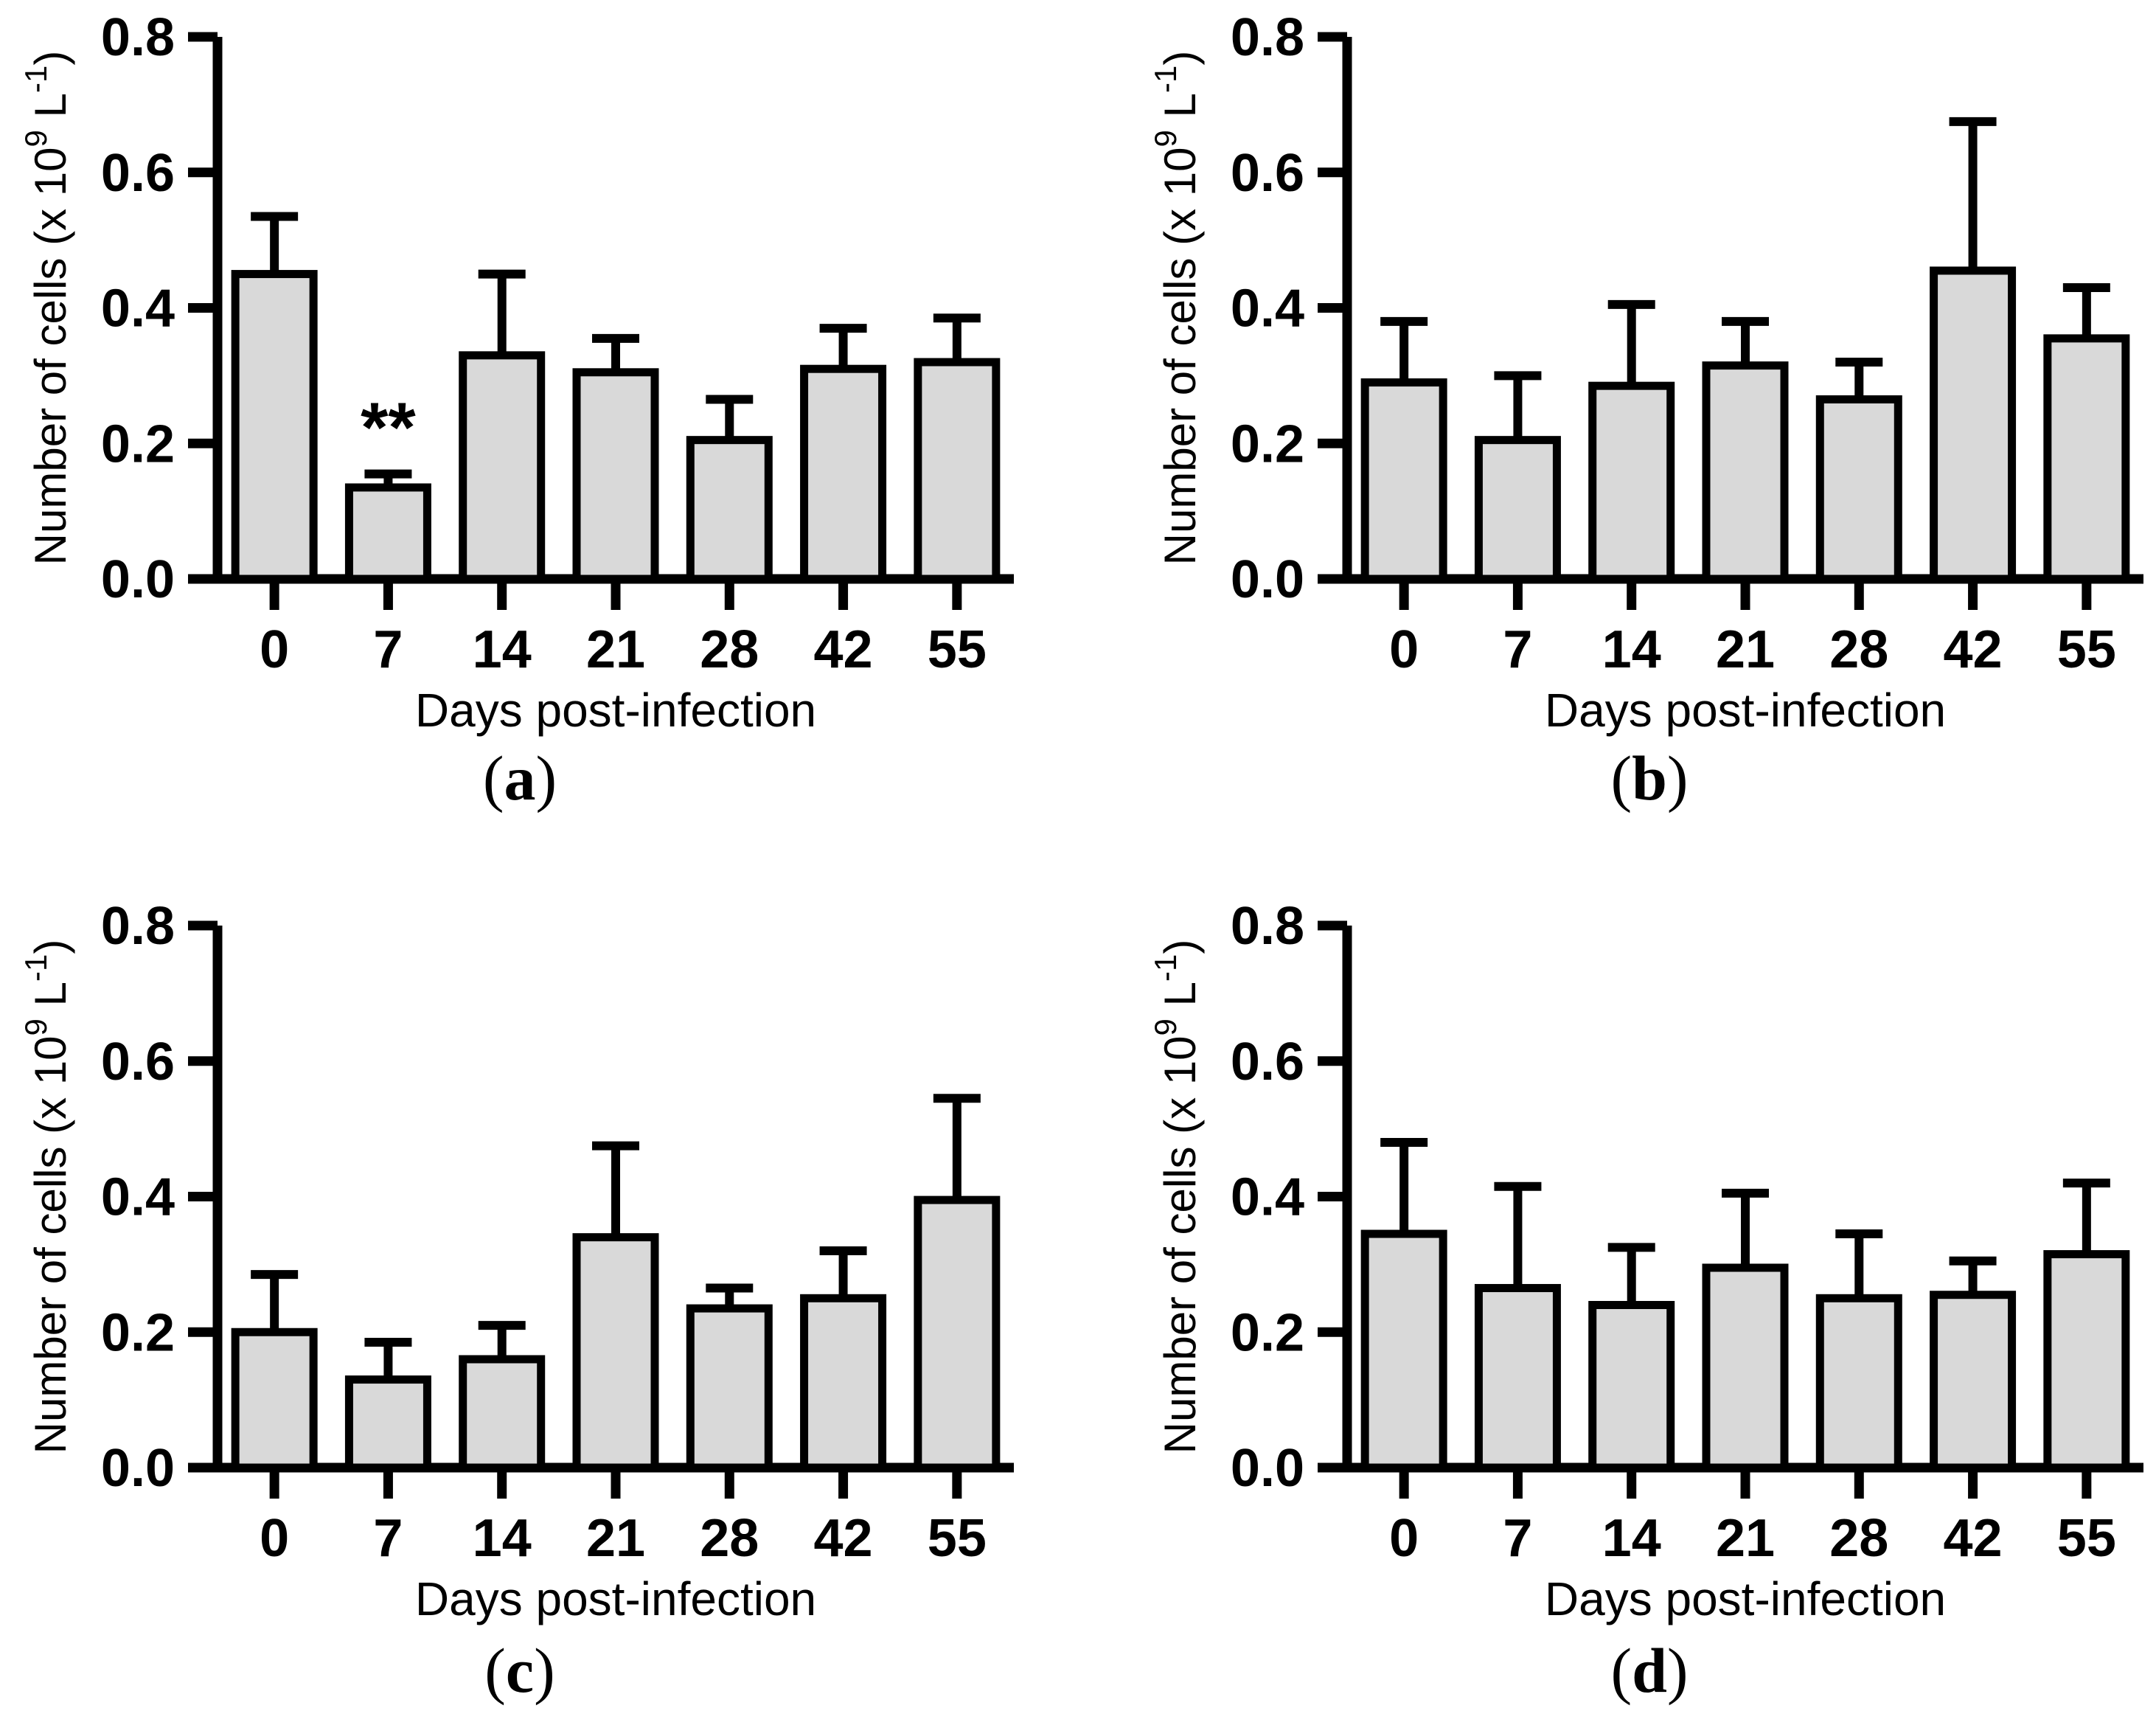 This screenshot has height=1711, width=2156. I want to click on panel-b-label: (b), so click(1649, 778).